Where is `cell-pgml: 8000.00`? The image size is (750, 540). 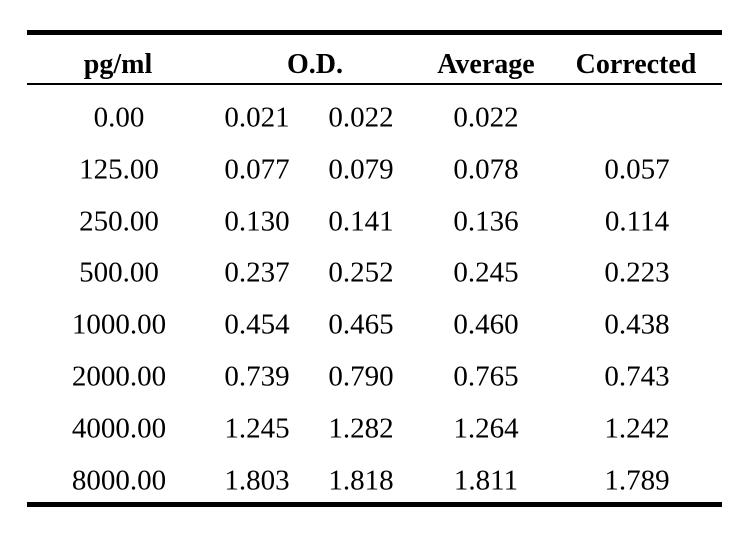 cell-pgml: 8000.00 is located at coordinates (119, 480).